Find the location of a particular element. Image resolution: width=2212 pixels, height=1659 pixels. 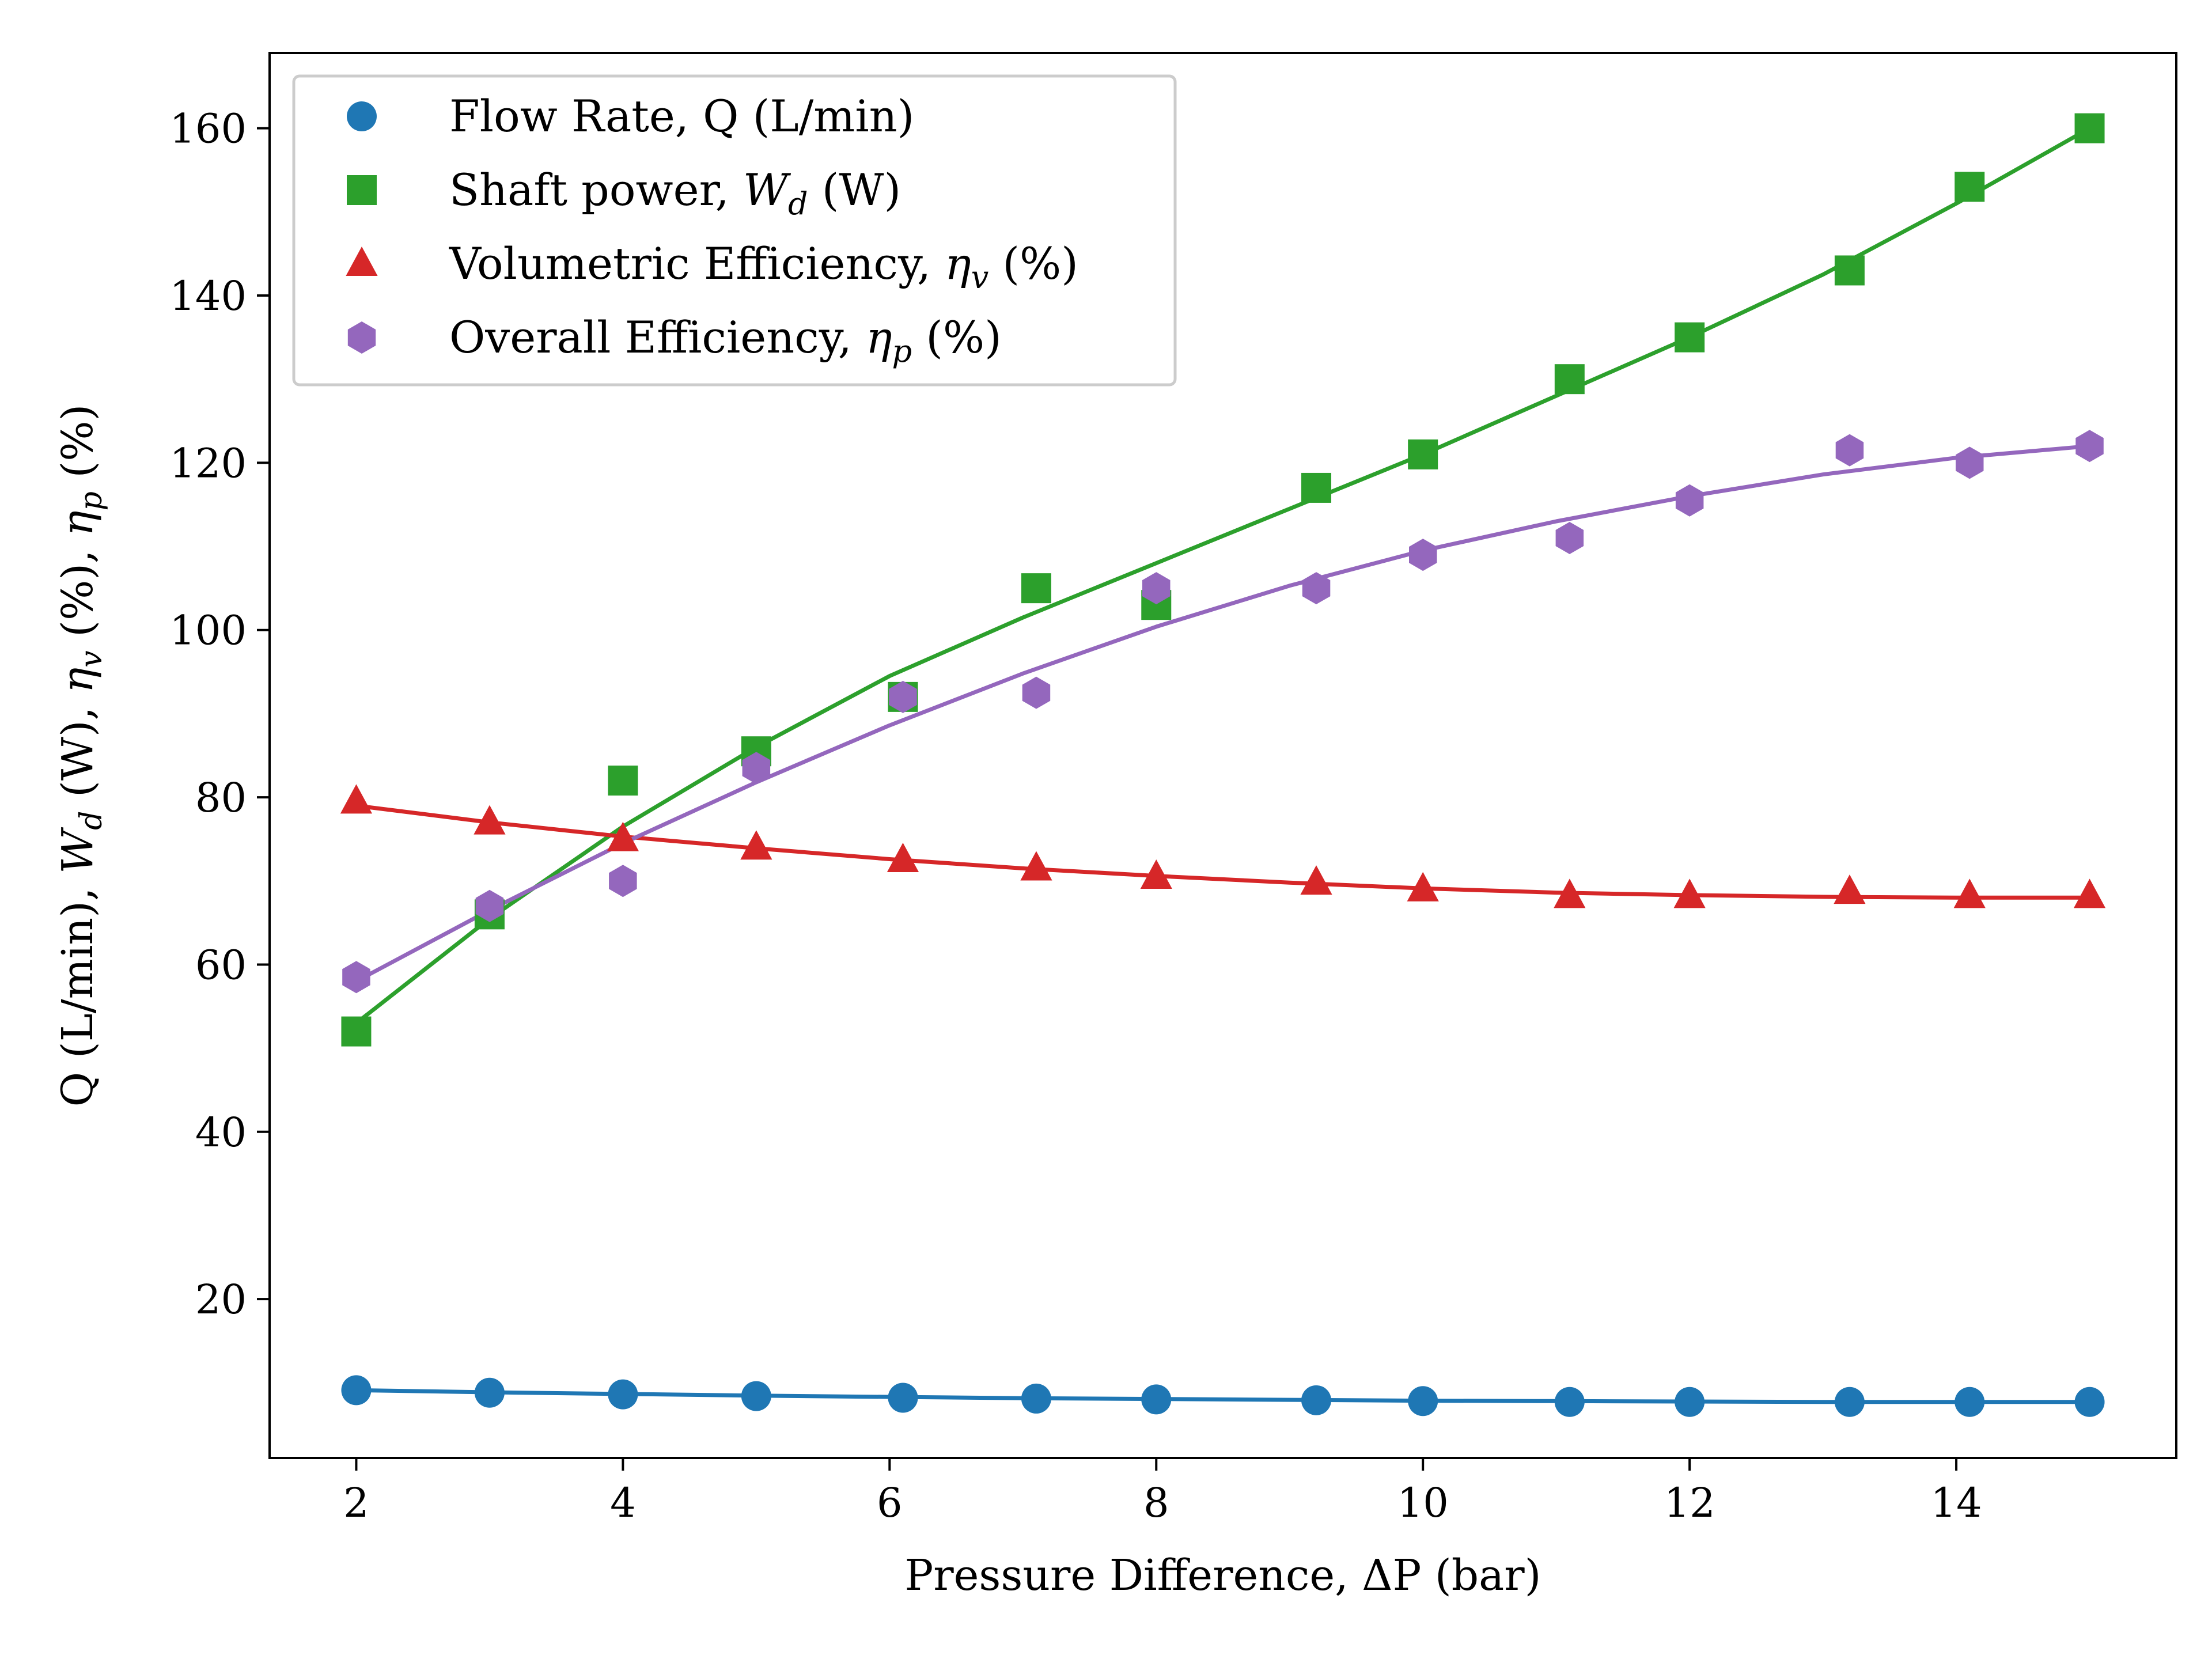

y-axis-label: Q (L/min), Wd (W), ηv (%), ηp (%) is located at coordinates (81, 755).